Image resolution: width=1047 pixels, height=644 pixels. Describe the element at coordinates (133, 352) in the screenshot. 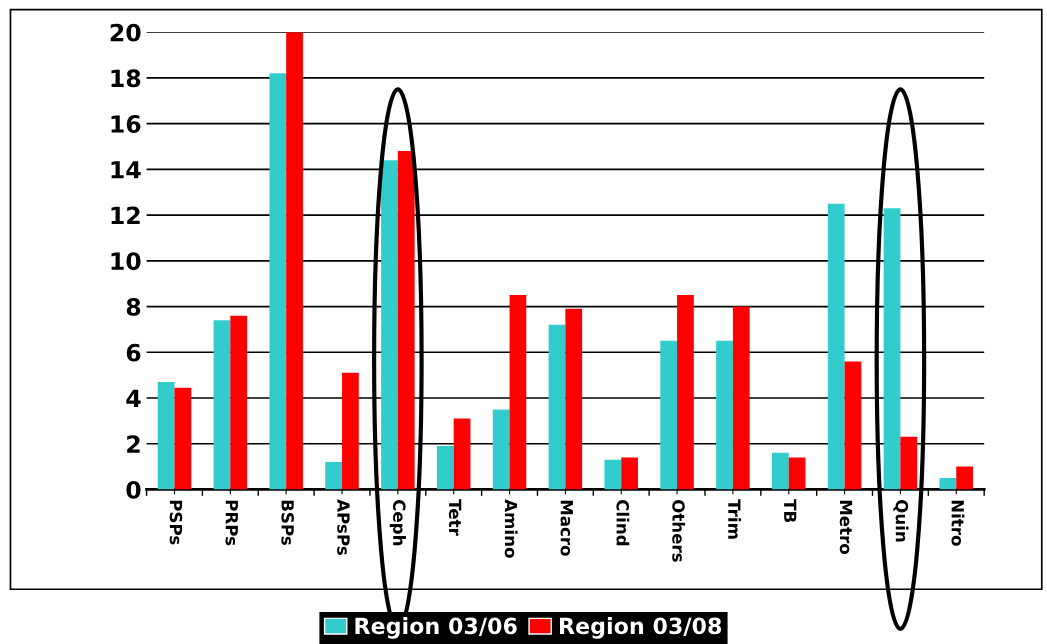

I see `y-tick-label: 6` at that location.